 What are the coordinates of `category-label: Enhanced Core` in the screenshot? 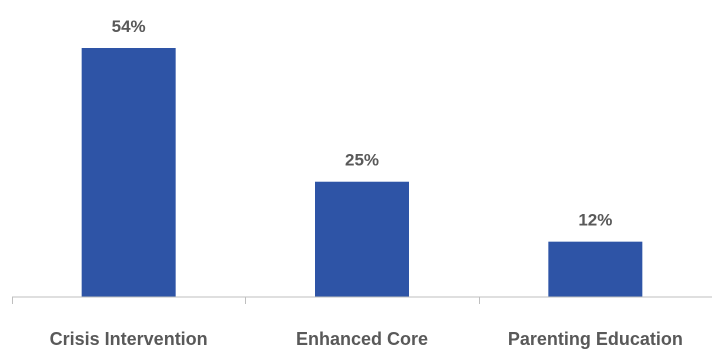 It's located at (362, 339).